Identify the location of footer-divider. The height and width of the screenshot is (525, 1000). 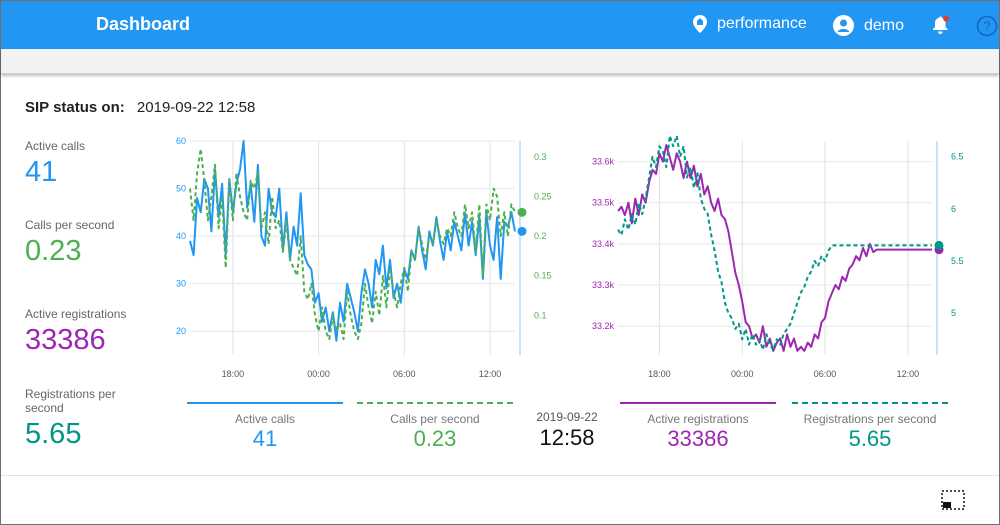
(500, 475).